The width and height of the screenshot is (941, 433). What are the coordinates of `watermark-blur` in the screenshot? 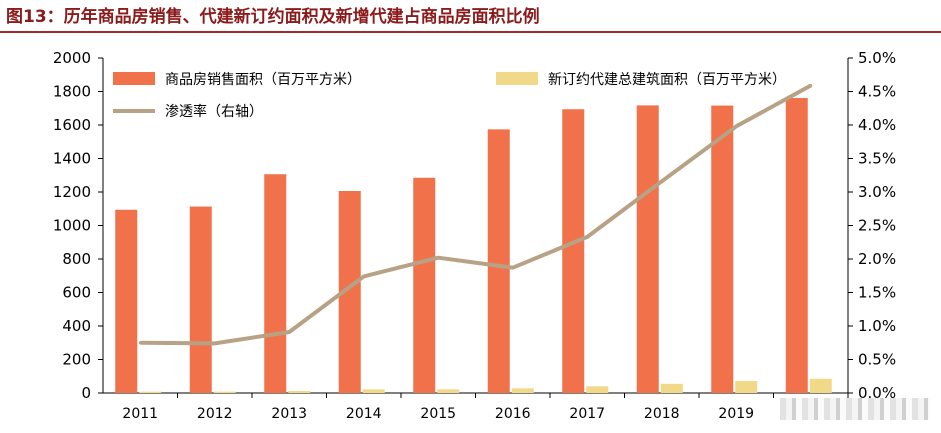 It's located at (855, 409).